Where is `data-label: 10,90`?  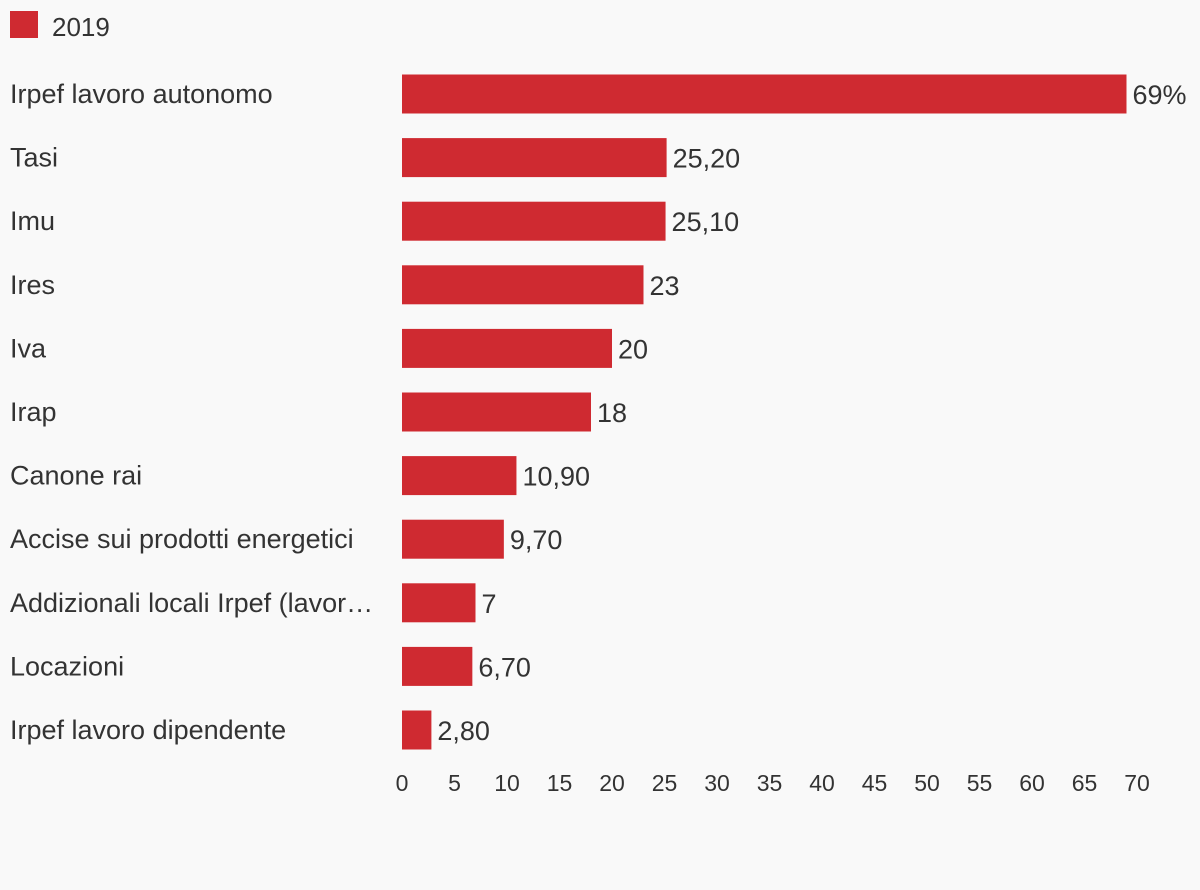
data-label: 10,90 is located at coordinates (556, 477).